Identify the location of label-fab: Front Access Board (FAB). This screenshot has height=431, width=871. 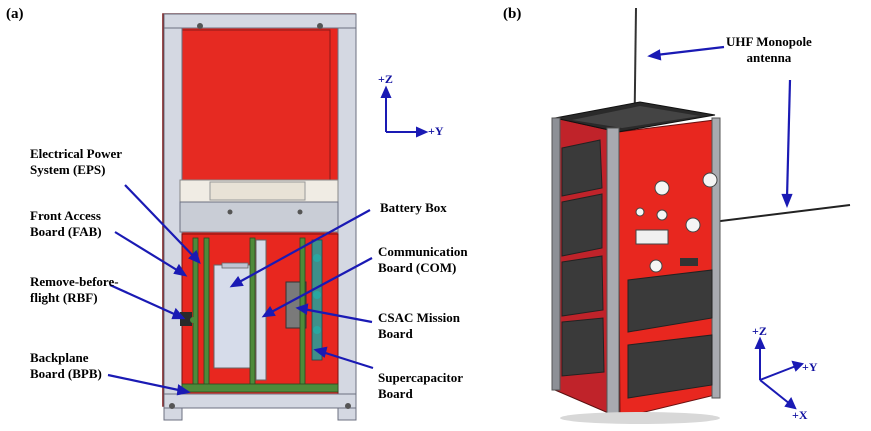
(66, 224).